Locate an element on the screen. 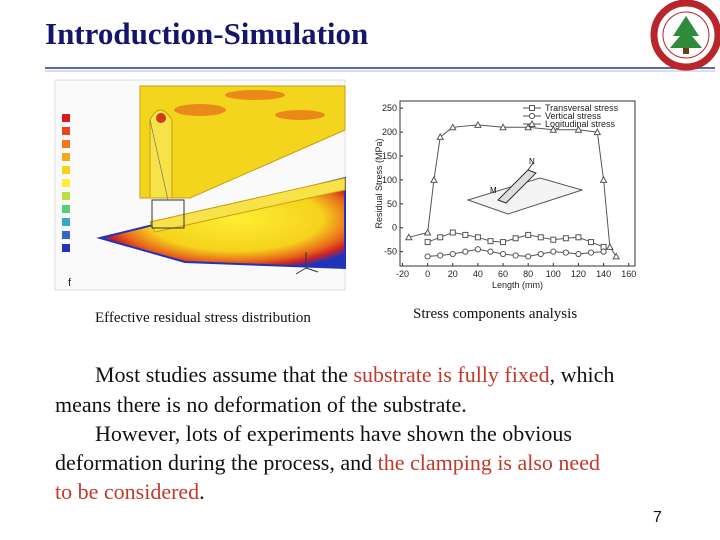 Image resolution: width=720 pixels, height=540 pixels. text-run: , which is located at coordinates (582, 374).